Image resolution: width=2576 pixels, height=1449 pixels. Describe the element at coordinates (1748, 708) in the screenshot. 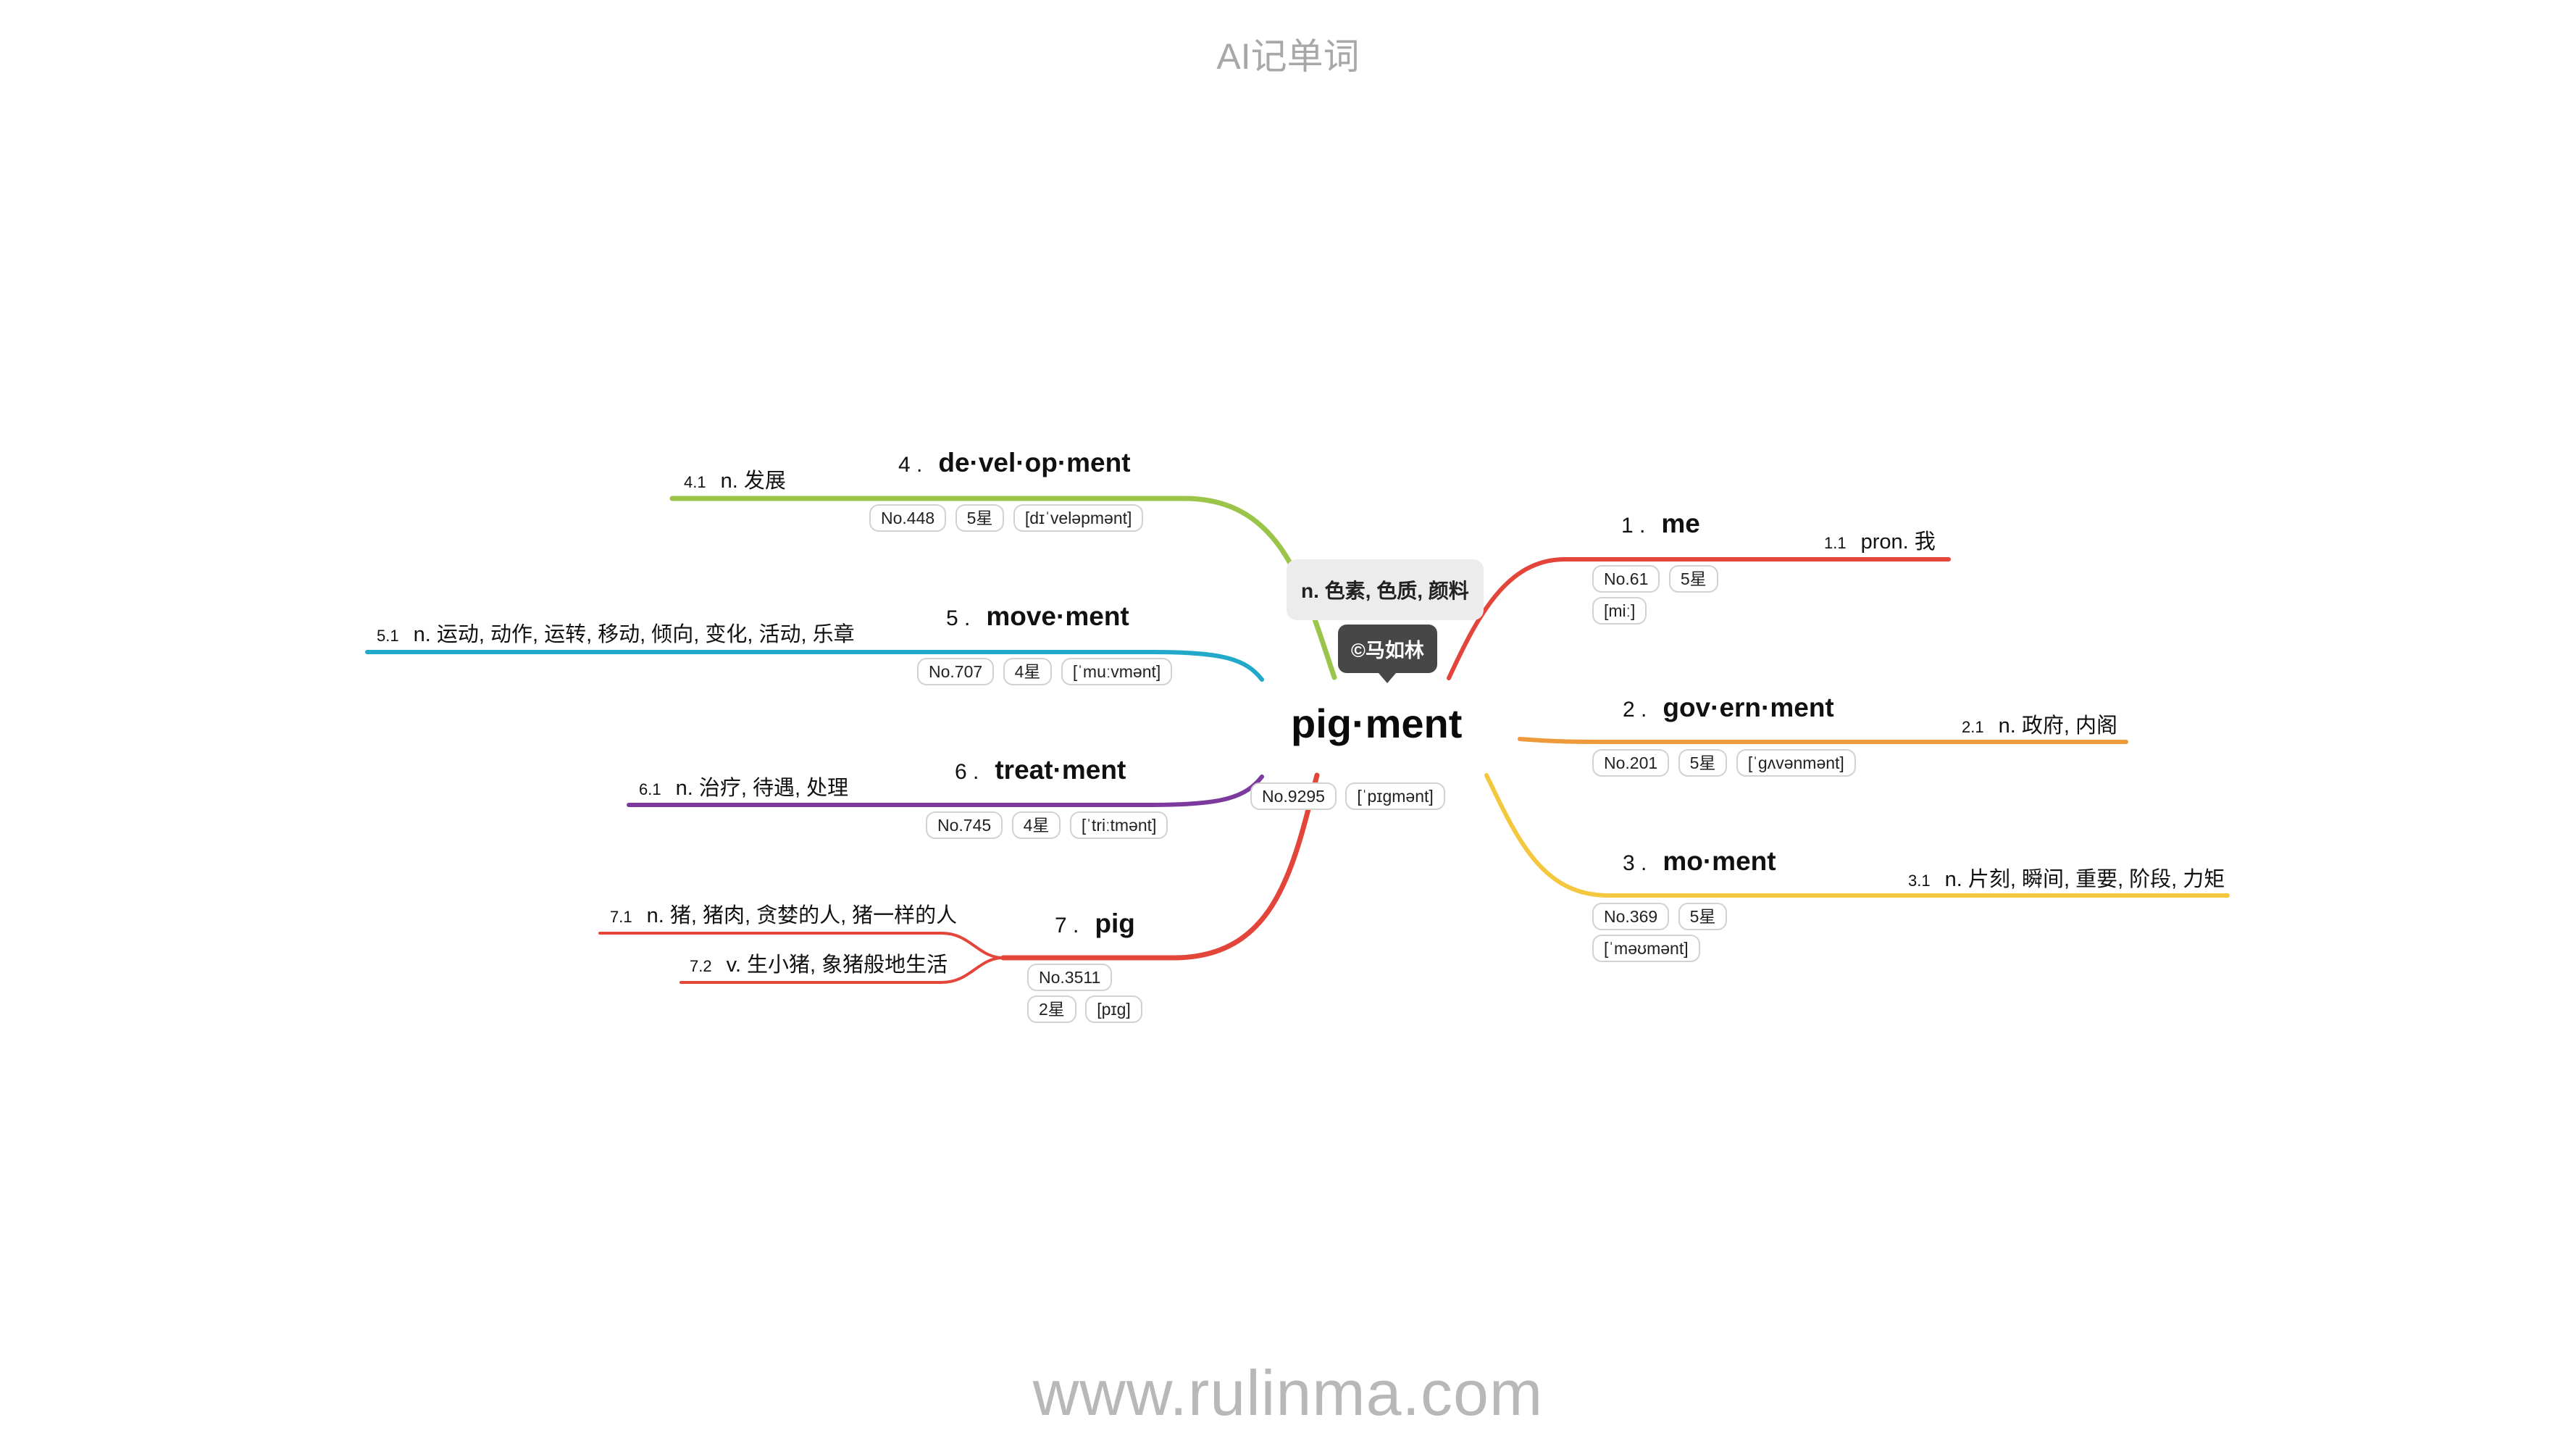

I see `branch-word: gov·ern·ment` at that location.